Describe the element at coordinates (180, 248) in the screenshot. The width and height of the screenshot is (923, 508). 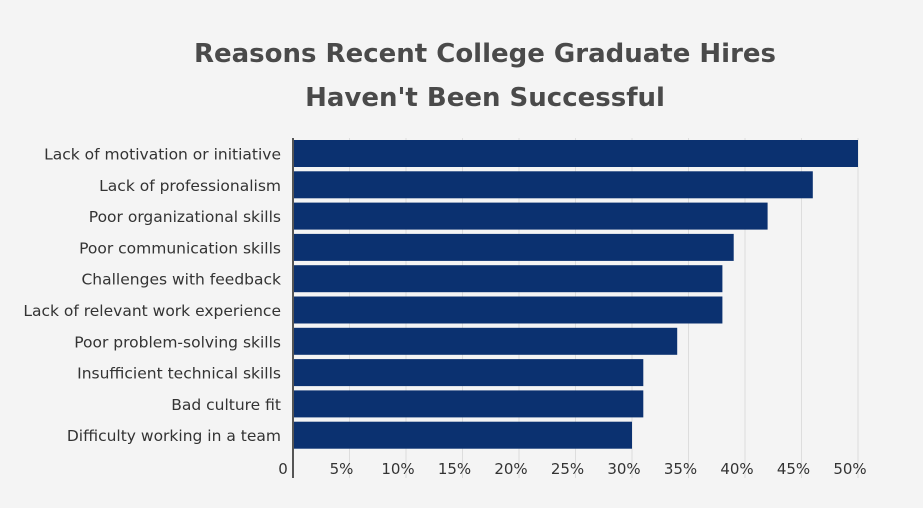
I see `category-label-3: Poor communication skills` at that location.